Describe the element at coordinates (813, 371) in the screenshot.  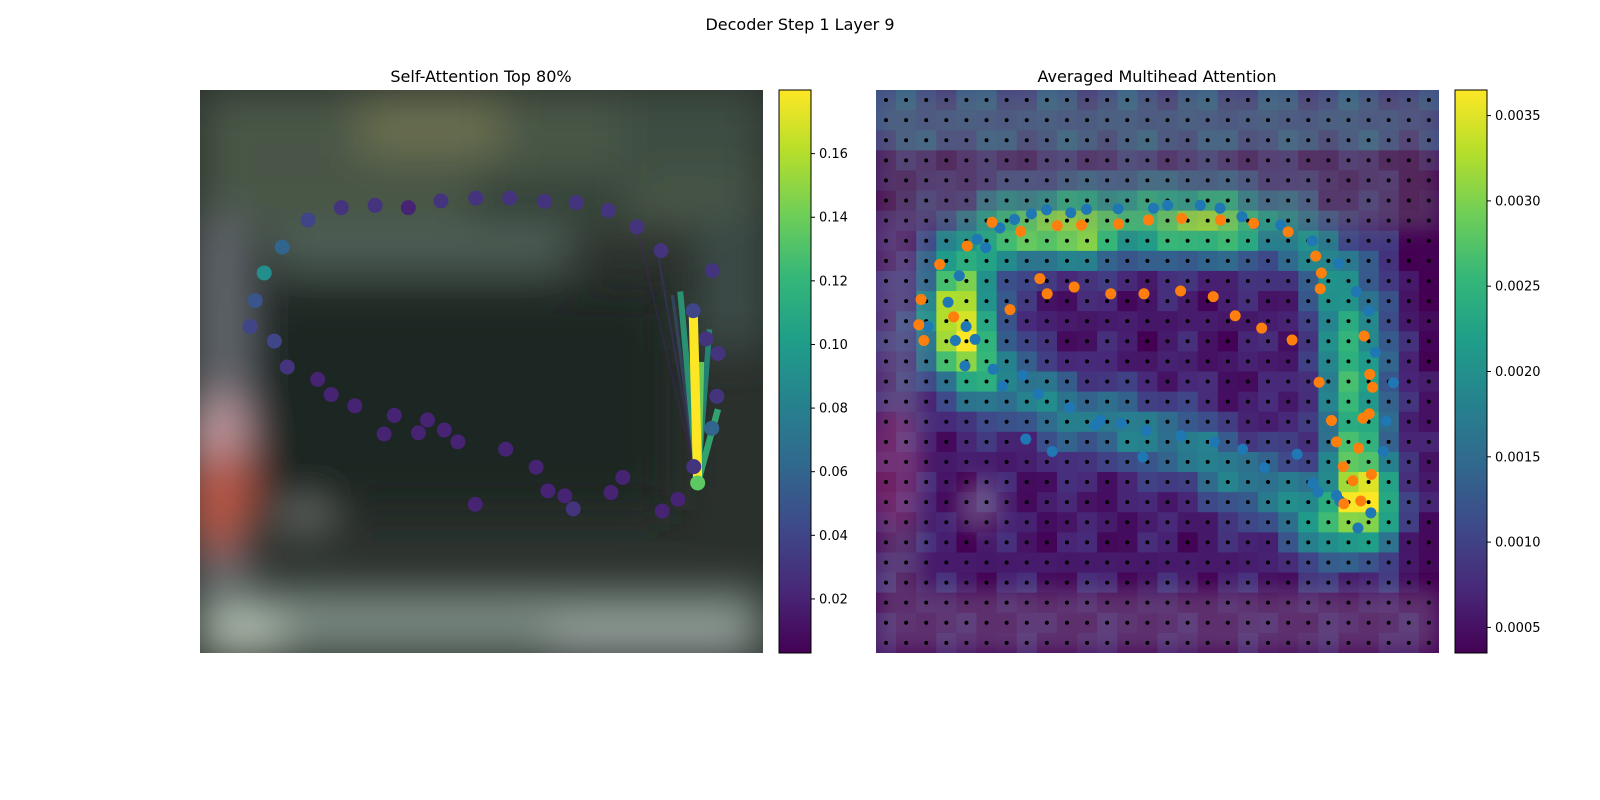
I see `self-attention-colorbar: 0.02 0.04 0.06 0.08 0.10 0.12 0.14 0.16` at that location.